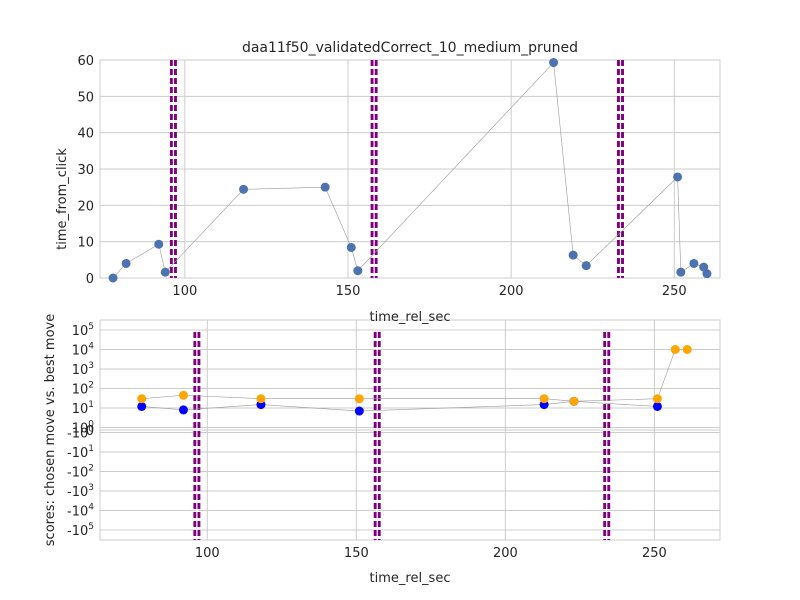 This screenshot has height=600, width=800. I want to click on y-tick-label: -100, so click(80, 433).